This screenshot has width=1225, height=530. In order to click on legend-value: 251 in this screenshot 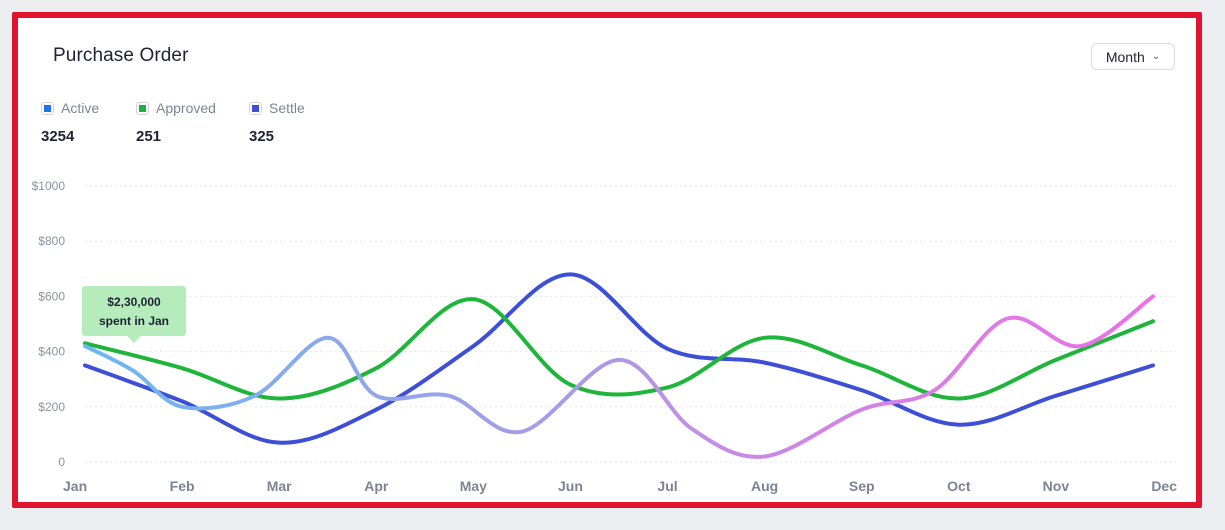, I will do `click(149, 136)`.